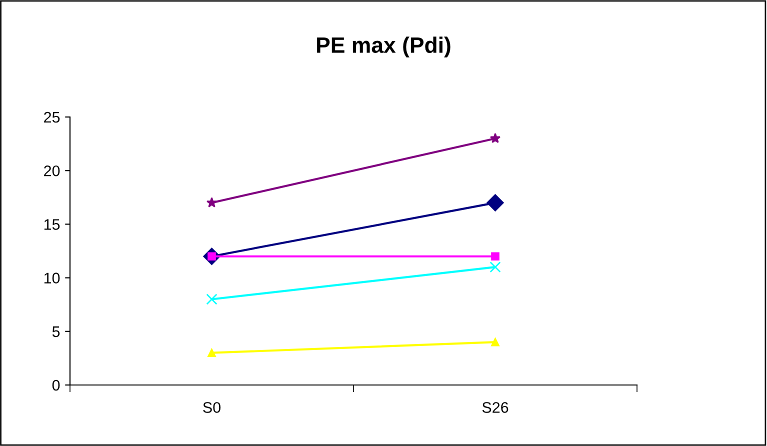 This screenshot has height=446, width=767. What do you see at coordinates (52, 117) in the screenshot?
I see `y-tick-label: 25` at bounding box center [52, 117].